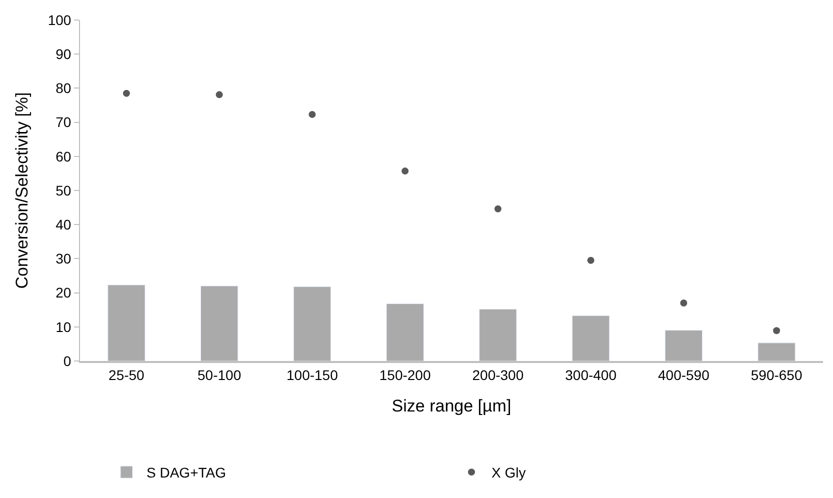  What do you see at coordinates (67, 360) in the screenshot?
I see `y-tick-label: 0` at bounding box center [67, 360].